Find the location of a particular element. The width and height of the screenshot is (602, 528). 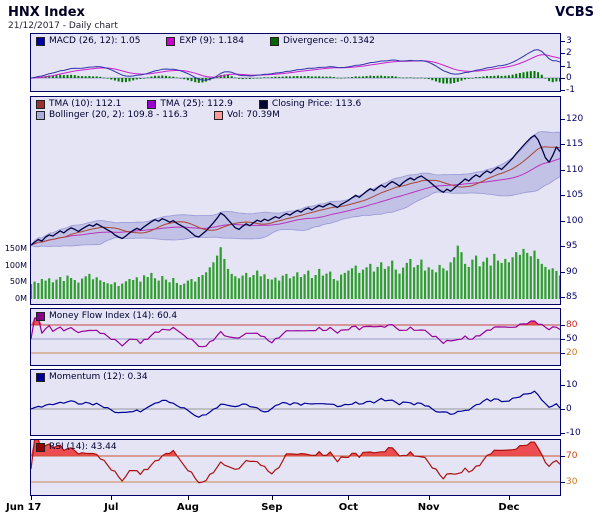

mfi-swatch is located at coordinates (40, 316).